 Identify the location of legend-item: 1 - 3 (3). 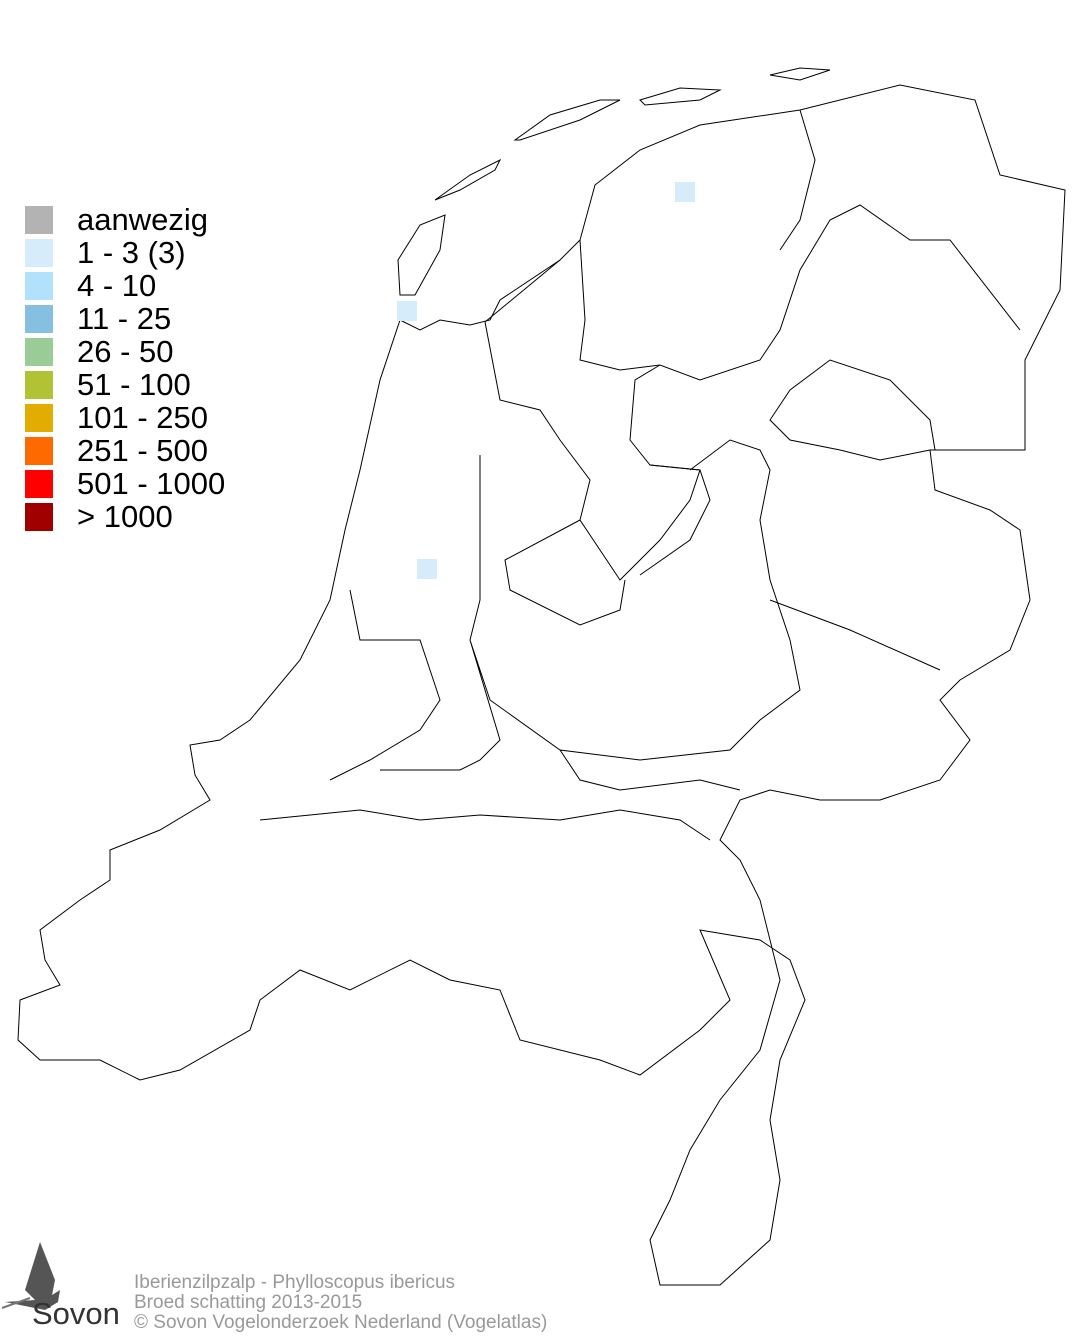
(125, 252).